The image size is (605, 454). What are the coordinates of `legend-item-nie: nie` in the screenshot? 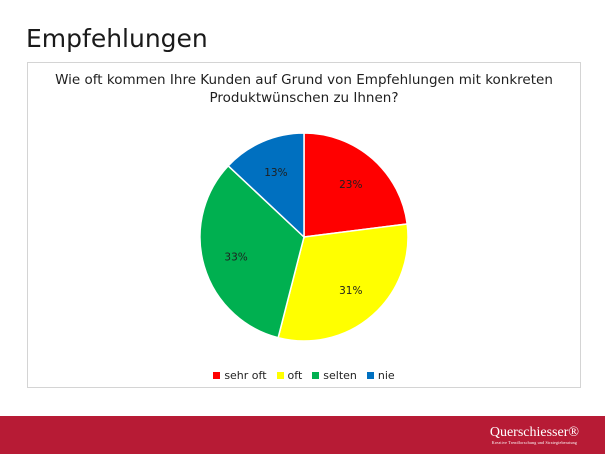 It's located at (380, 375).